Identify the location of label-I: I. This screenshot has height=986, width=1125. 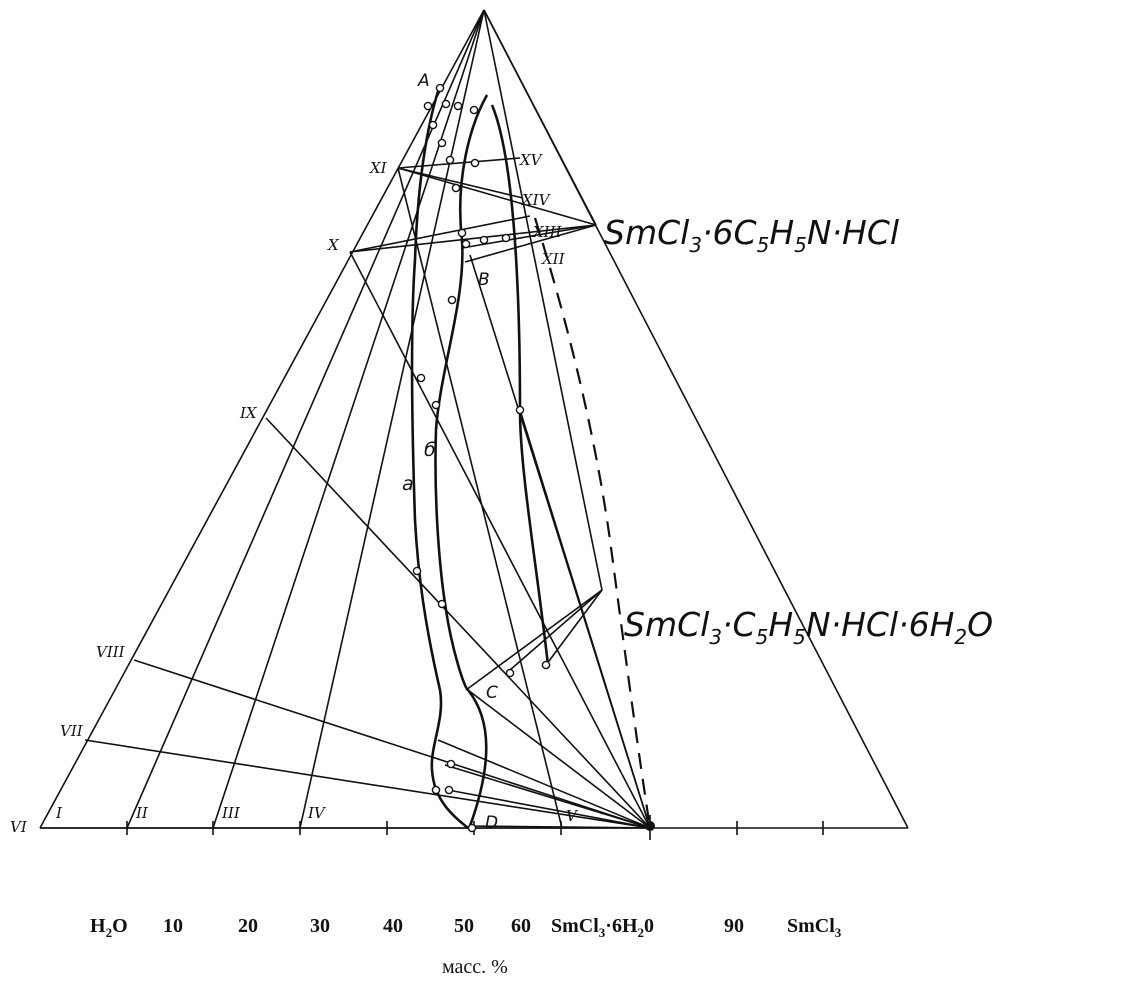
(59, 813).